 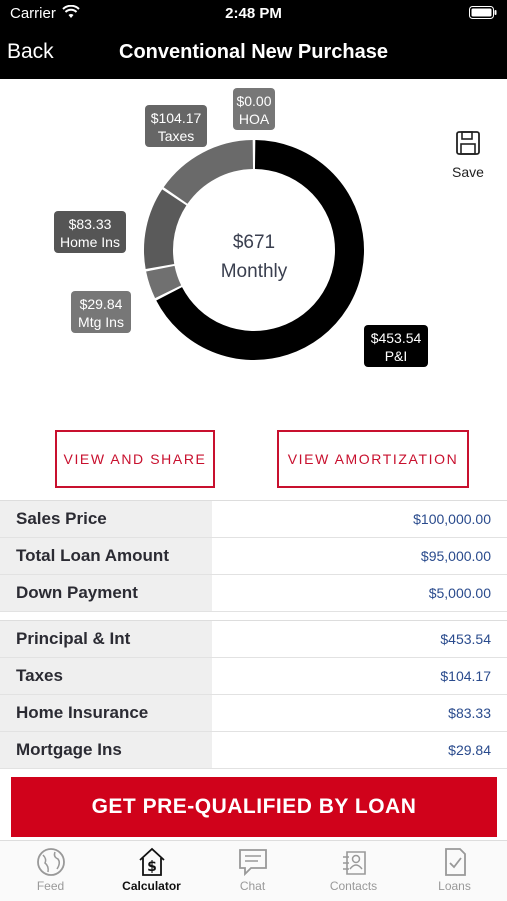 What do you see at coordinates (176, 118) in the screenshot?
I see `svg-text: $104.17` at bounding box center [176, 118].